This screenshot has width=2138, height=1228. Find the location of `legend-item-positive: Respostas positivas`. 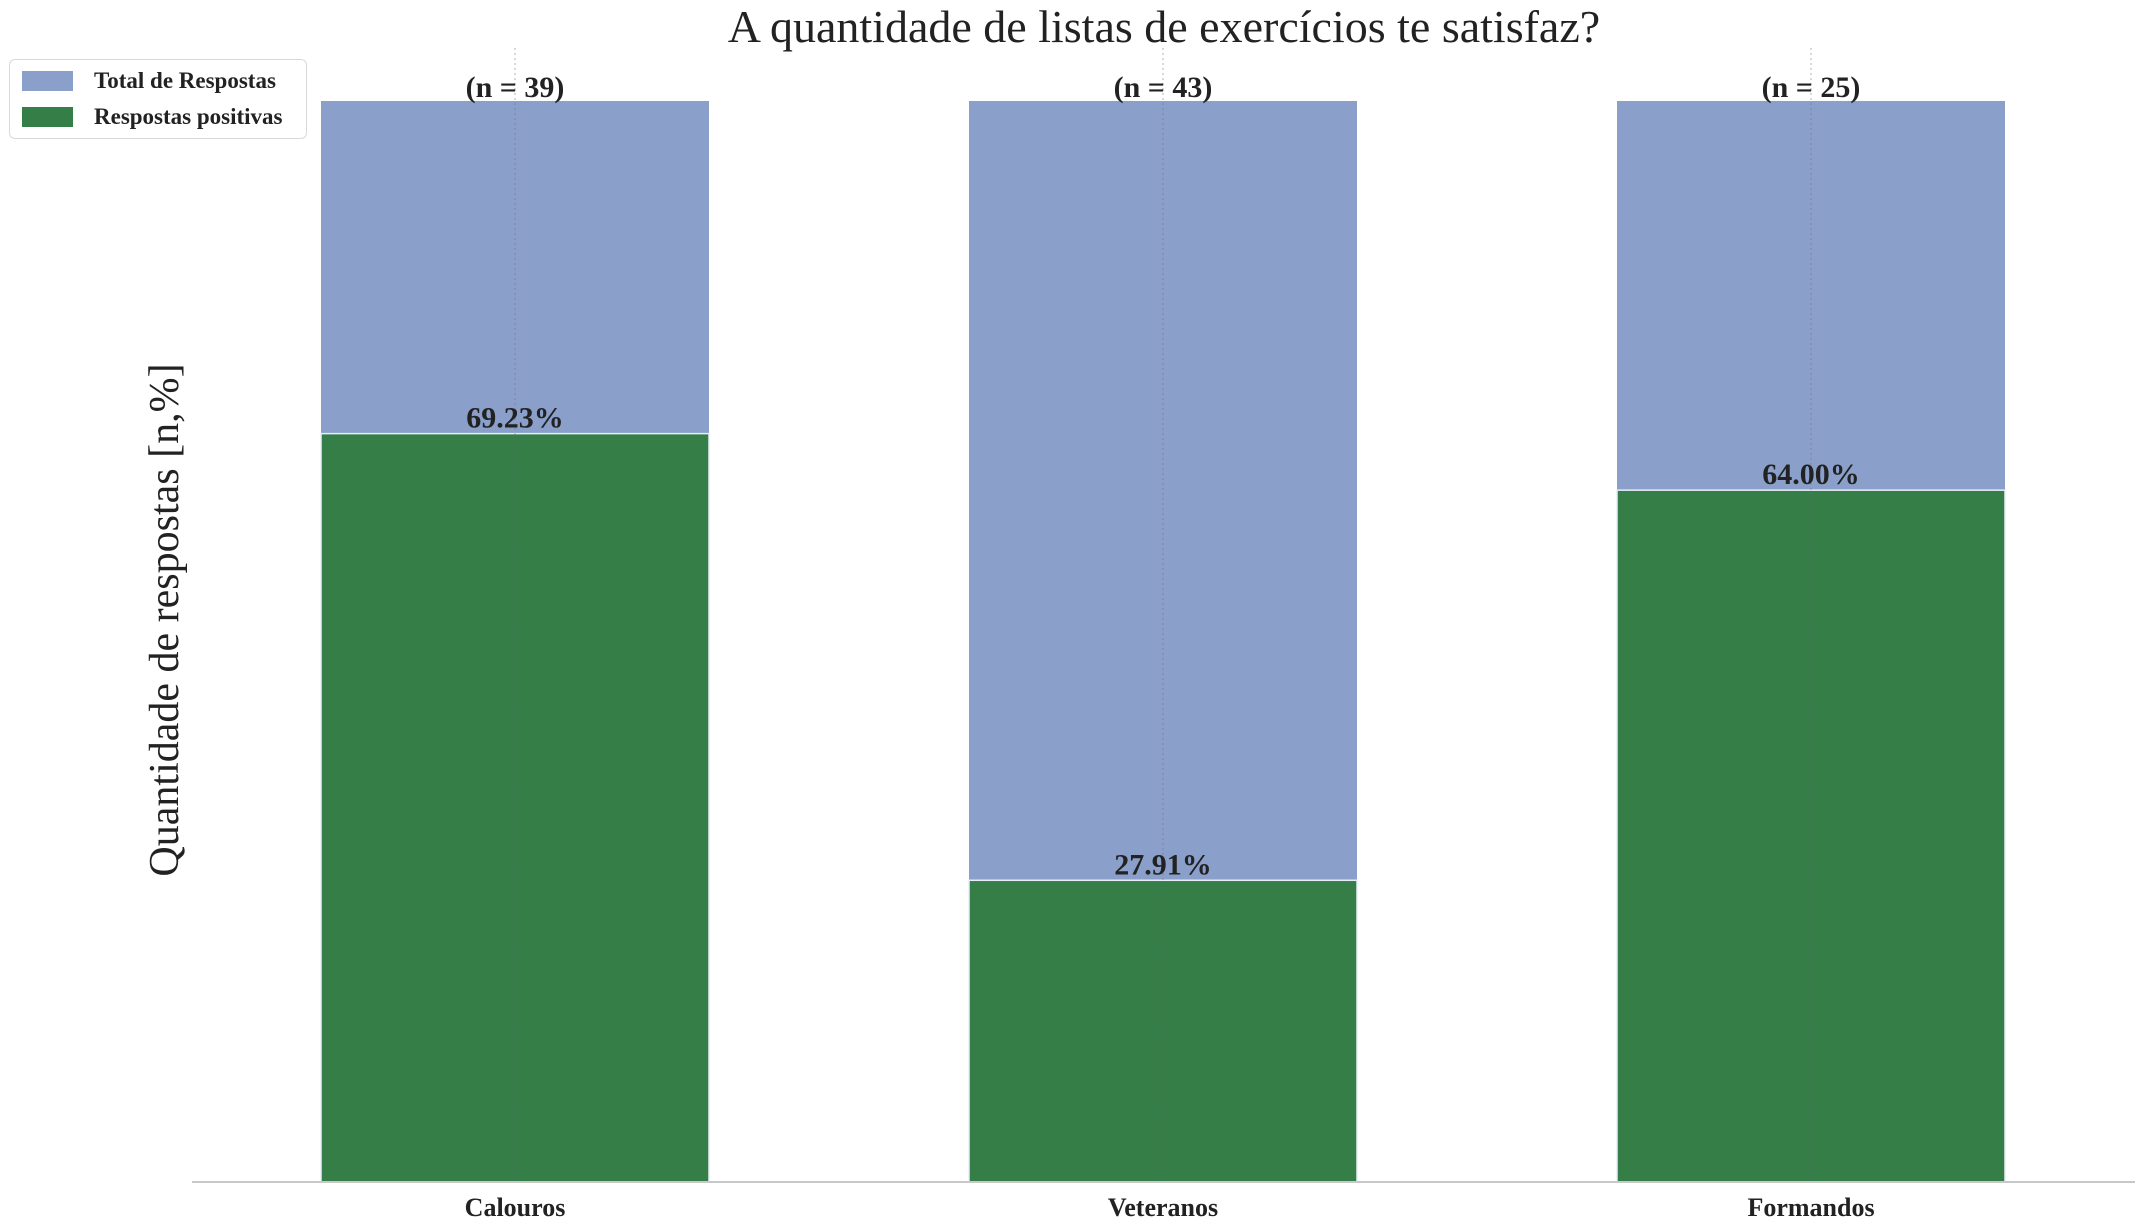

legend-item-positive: Respostas positivas is located at coordinates (152, 117).